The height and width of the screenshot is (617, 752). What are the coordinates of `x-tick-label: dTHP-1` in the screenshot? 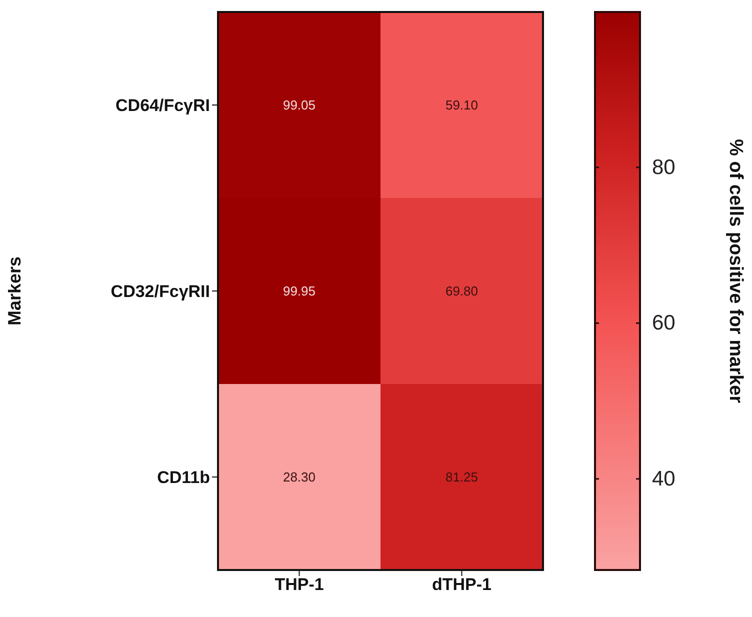 It's located at (462, 584).